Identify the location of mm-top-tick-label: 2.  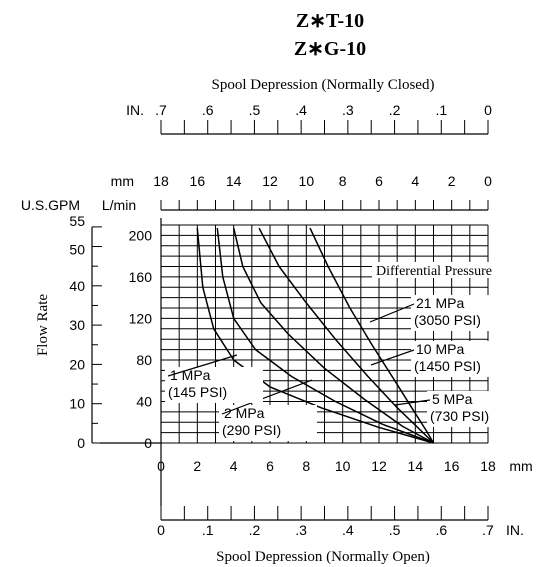
(452, 181).